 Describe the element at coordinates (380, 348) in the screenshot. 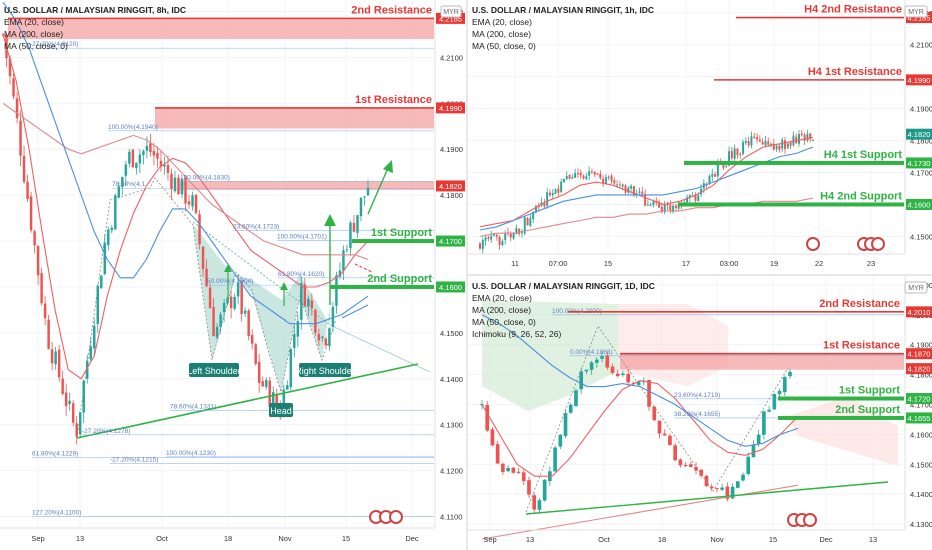

I see `neckline-extension` at that location.